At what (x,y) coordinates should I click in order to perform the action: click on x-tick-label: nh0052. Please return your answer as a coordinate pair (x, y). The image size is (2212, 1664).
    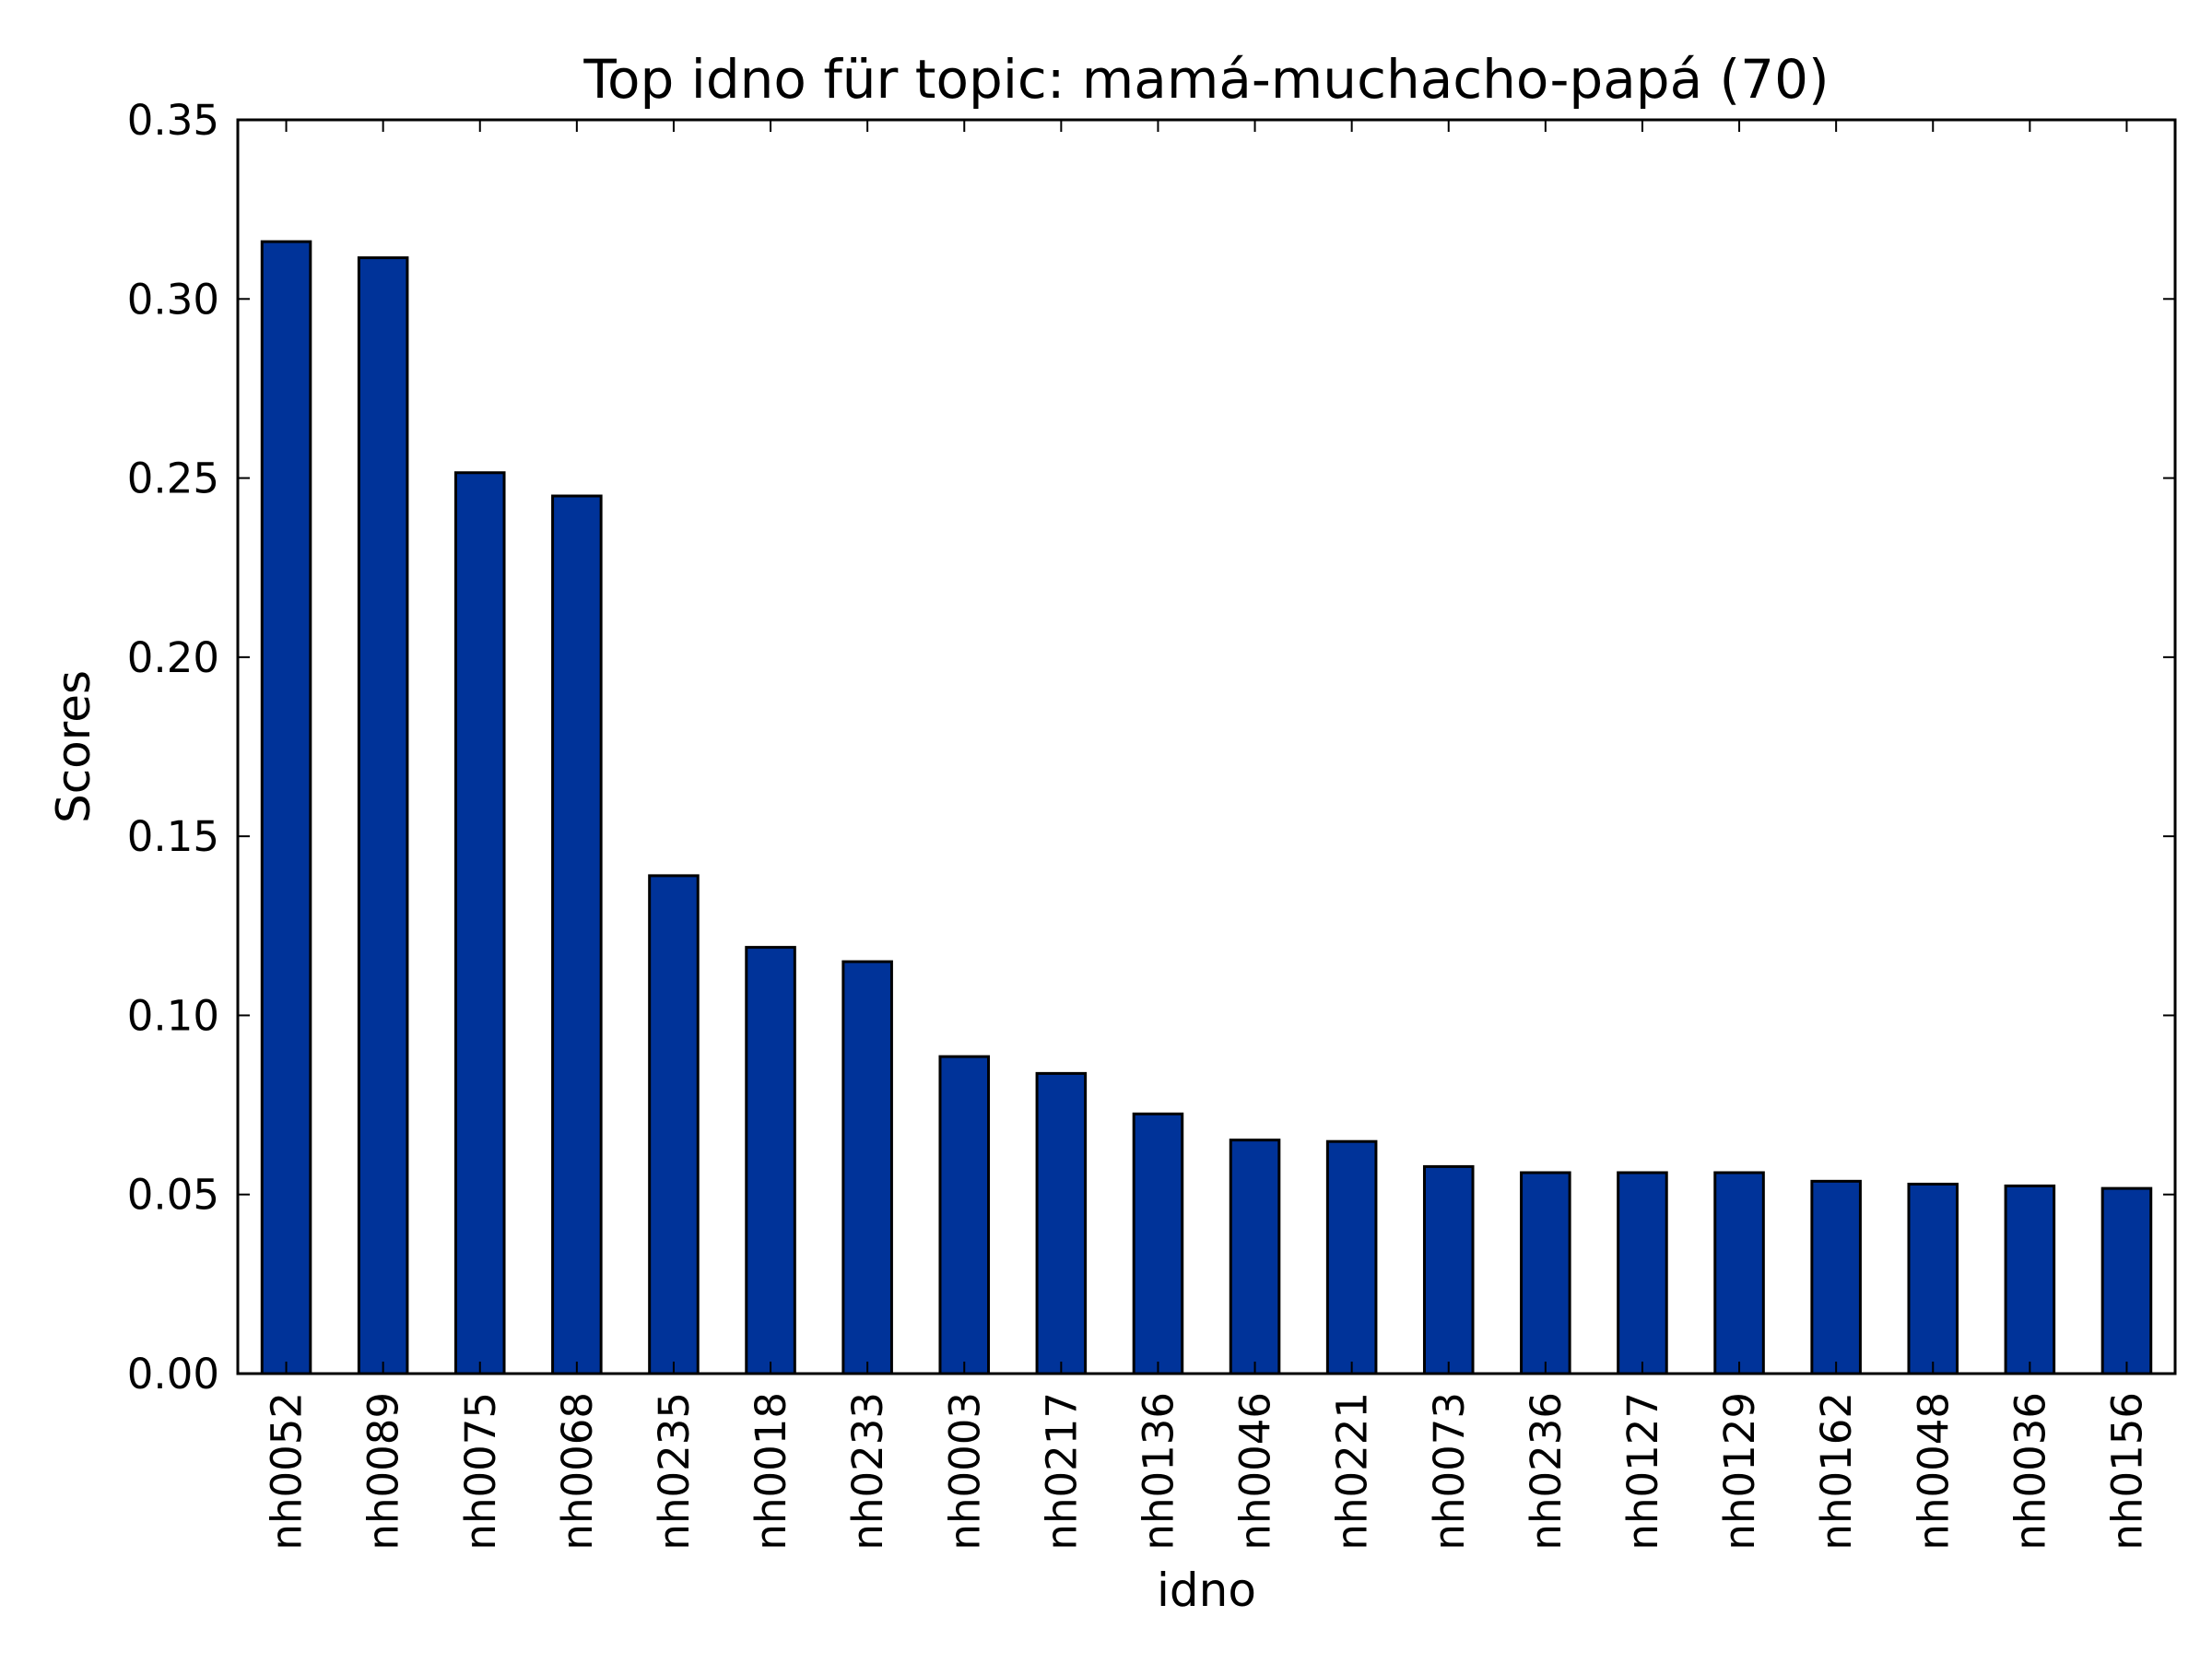
    Looking at the image, I should click on (287, 1471).